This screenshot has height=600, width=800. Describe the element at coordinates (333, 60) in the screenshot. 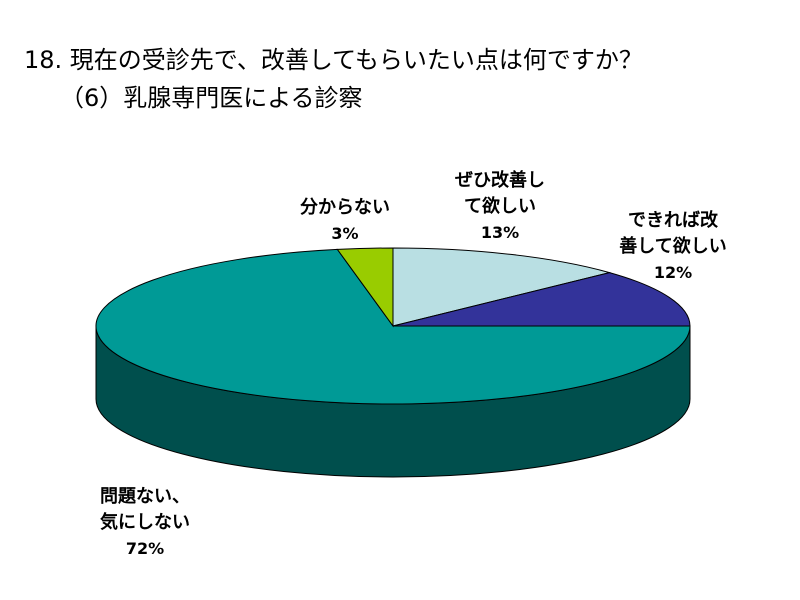

I see `chart-title-line1: 18. 現在の受診先で、改善してもらいたい点は何ですか？` at that location.